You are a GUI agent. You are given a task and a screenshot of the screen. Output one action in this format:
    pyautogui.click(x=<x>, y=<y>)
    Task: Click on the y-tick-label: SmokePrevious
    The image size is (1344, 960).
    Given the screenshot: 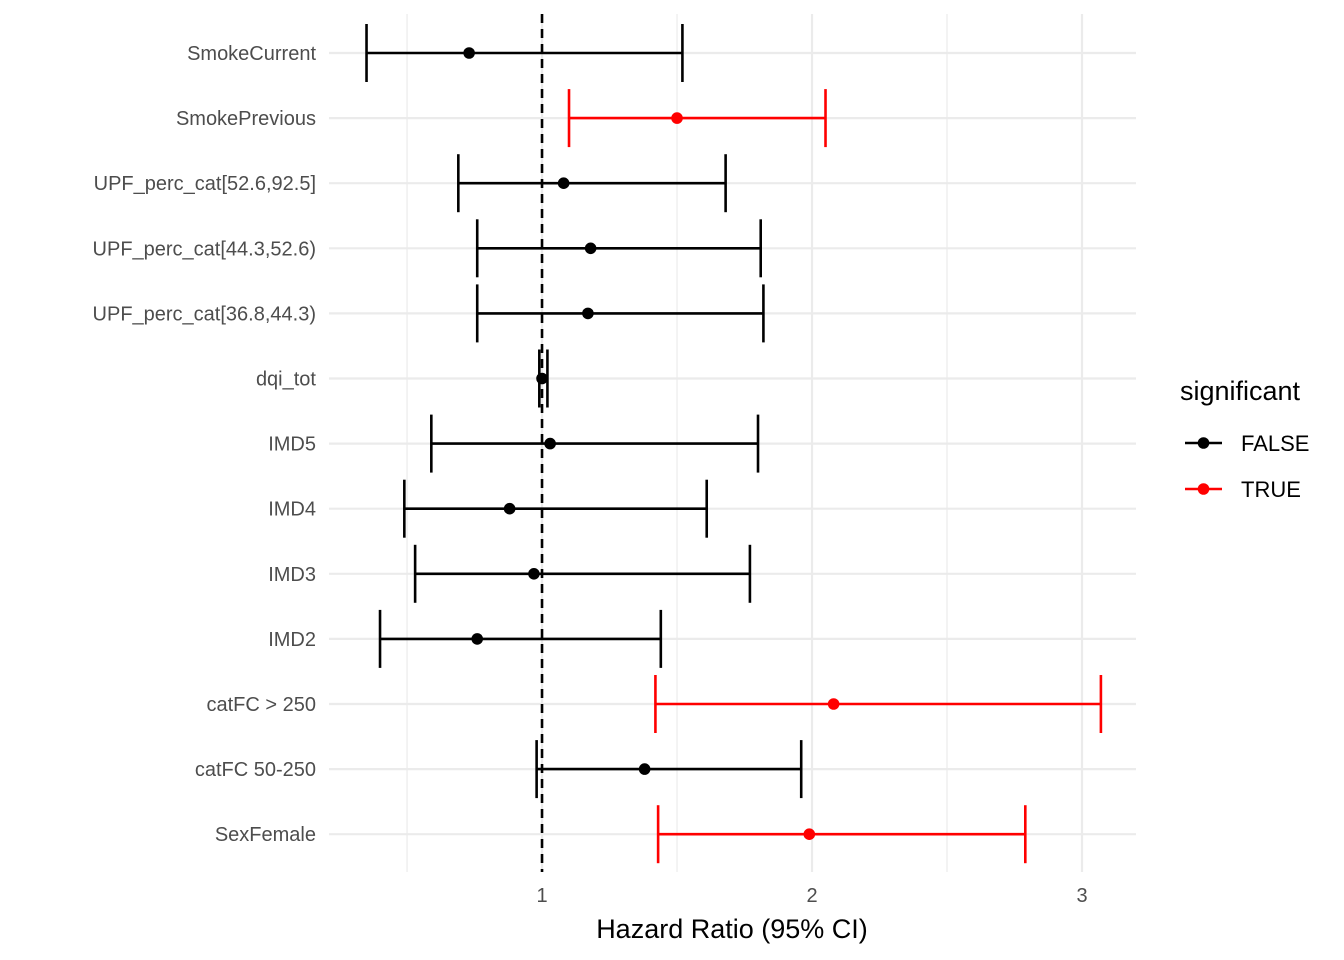 What is the action you would take?
    pyautogui.click(x=246, y=119)
    